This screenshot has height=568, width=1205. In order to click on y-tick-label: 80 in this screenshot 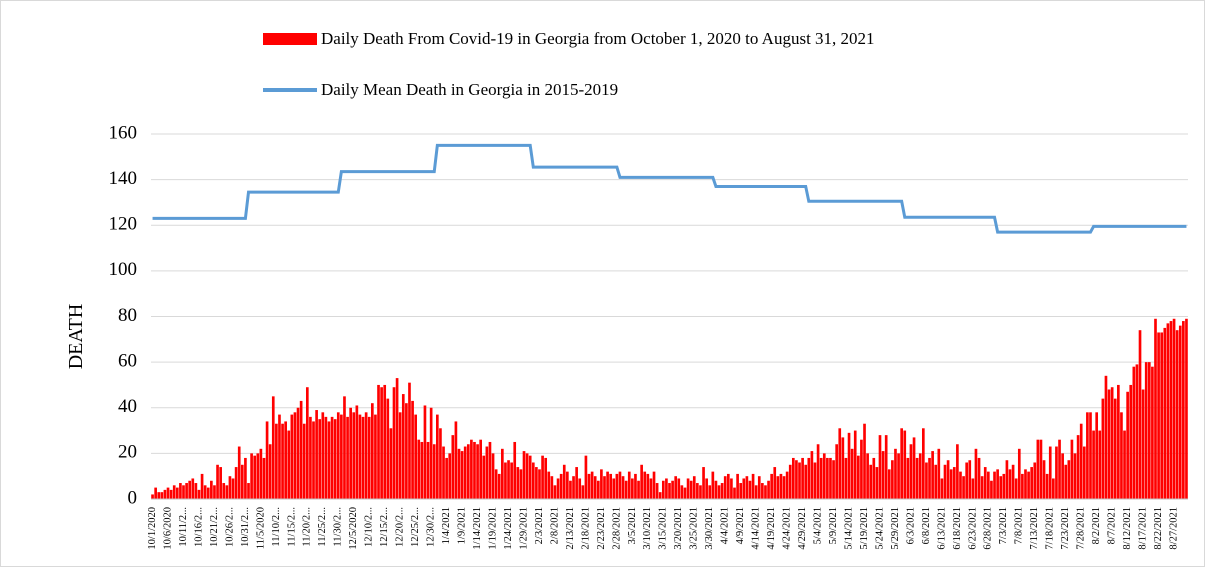, I will do `click(127, 315)`.